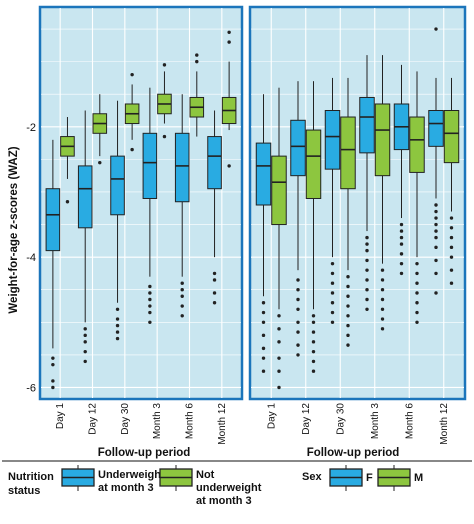  Describe the element at coordinates (31, 258) in the screenshot. I see `y-tick-label: -4` at that location.